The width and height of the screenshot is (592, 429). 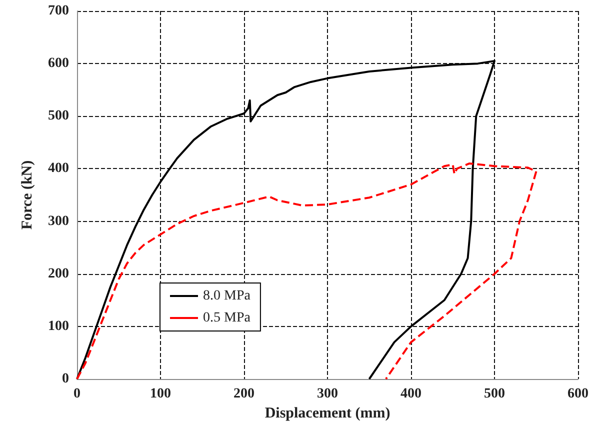 I want to click on x-tick-label: 200, so click(x=244, y=394).